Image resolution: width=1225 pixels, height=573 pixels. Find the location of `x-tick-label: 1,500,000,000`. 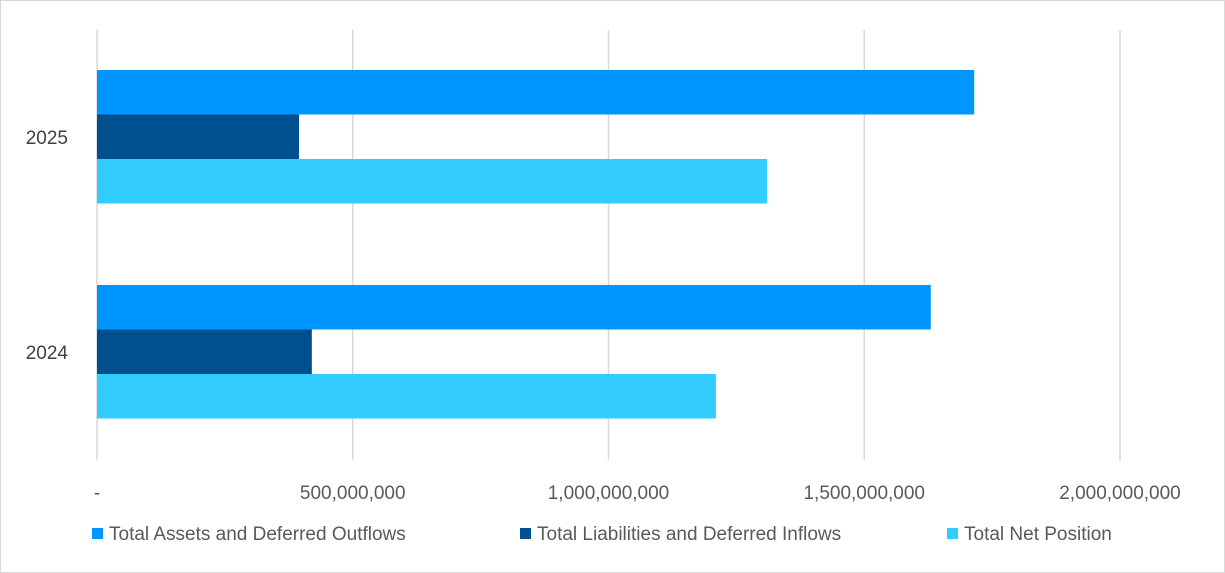

x-tick-label: 1,500,000,000 is located at coordinates (864, 493).